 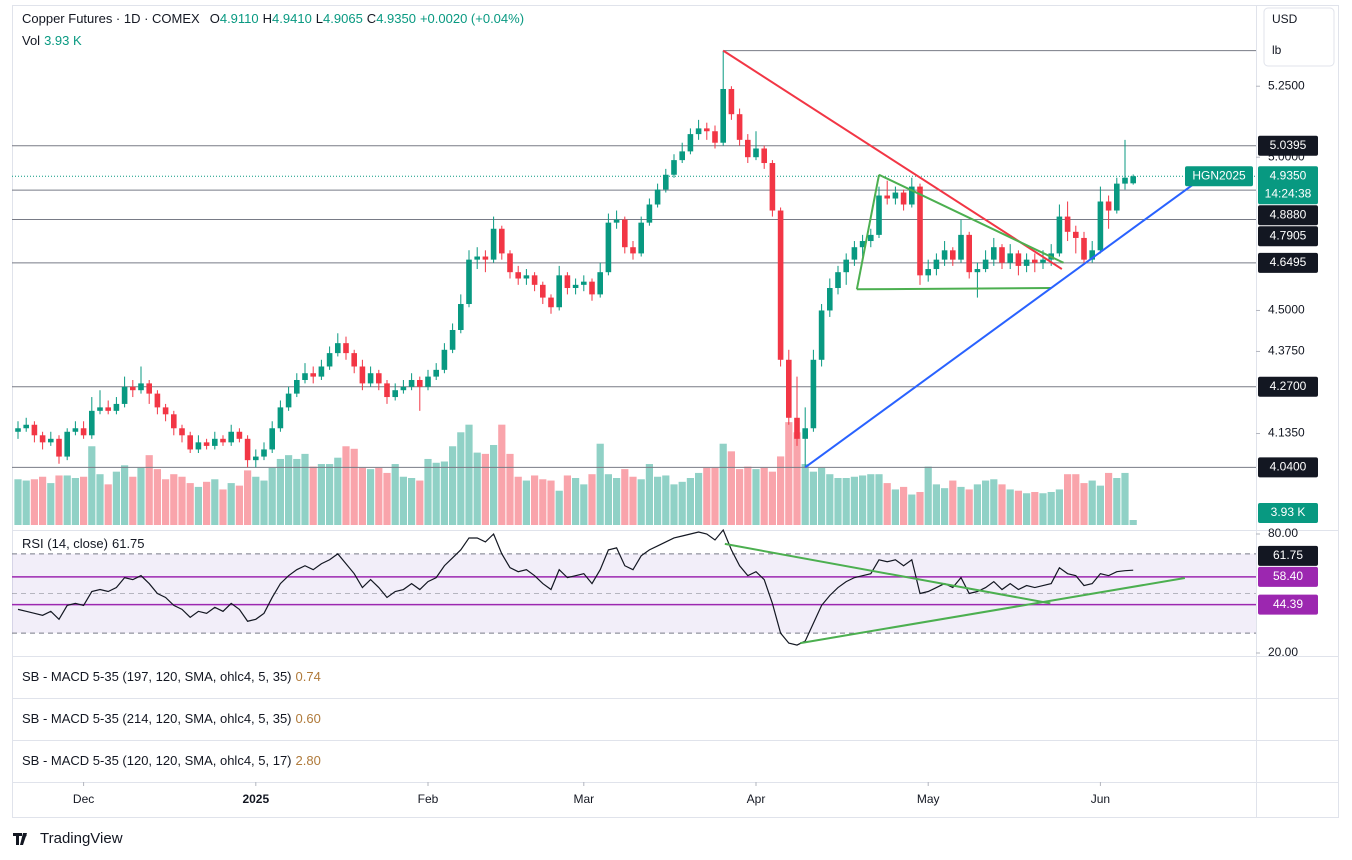 I want to click on x-tick-label: Mar, so click(x=583, y=799).